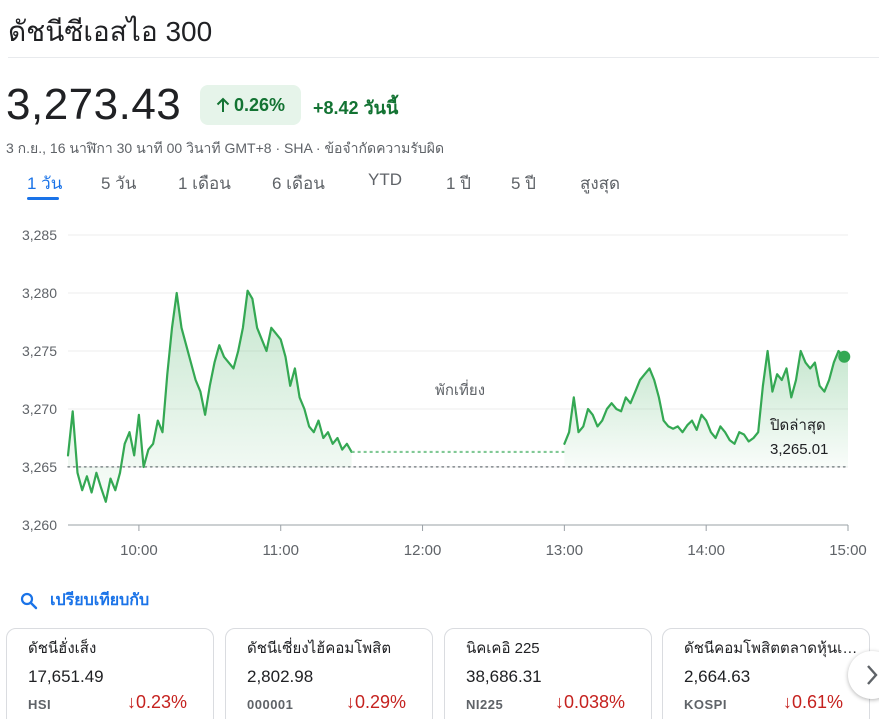  I want to click on index-card: นิคเคอิ 225 38,686.31 NI225 ↓0.038%, so click(548, 673).